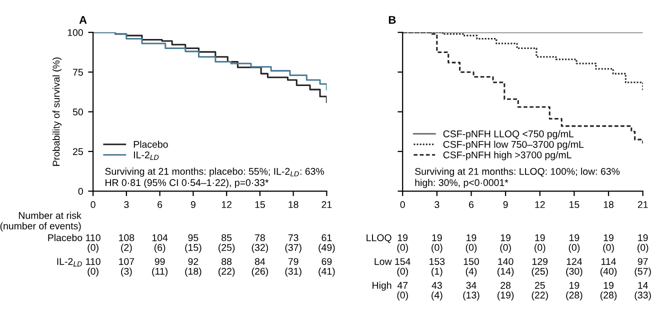 This screenshot has width=660, height=324. I want to click on text: 140 (14), so click(506, 267).